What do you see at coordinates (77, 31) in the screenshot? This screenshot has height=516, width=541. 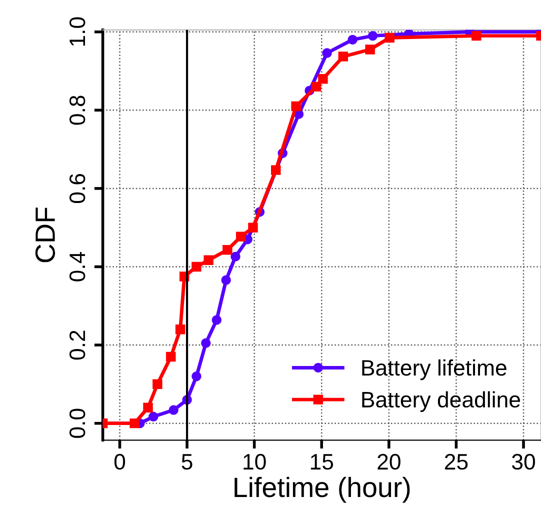 I see `y-tick-label: 1.0` at bounding box center [77, 31].